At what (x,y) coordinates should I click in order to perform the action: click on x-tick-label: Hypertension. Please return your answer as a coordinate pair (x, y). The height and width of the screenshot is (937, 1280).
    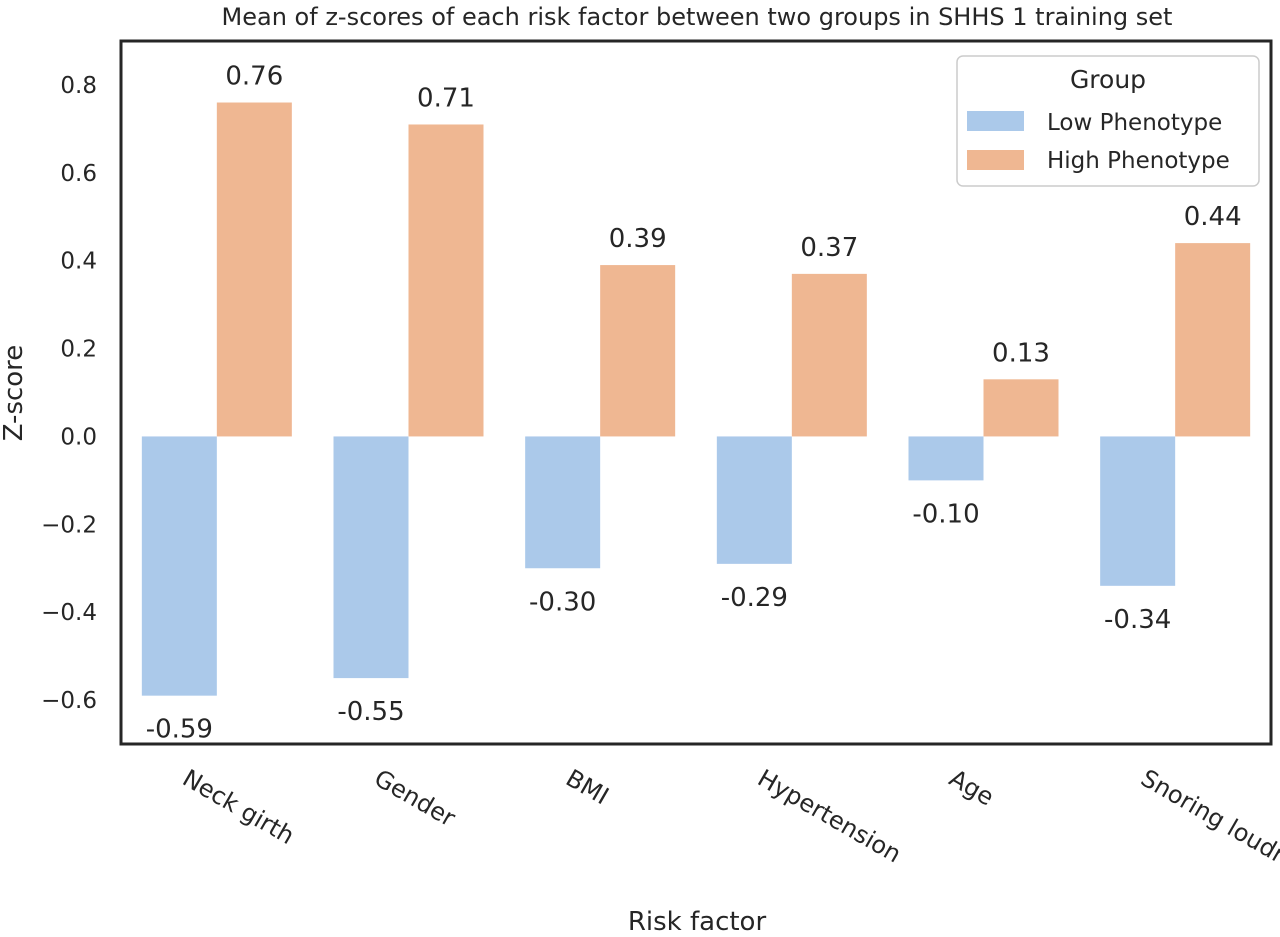
    Looking at the image, I should click on (829, 816).